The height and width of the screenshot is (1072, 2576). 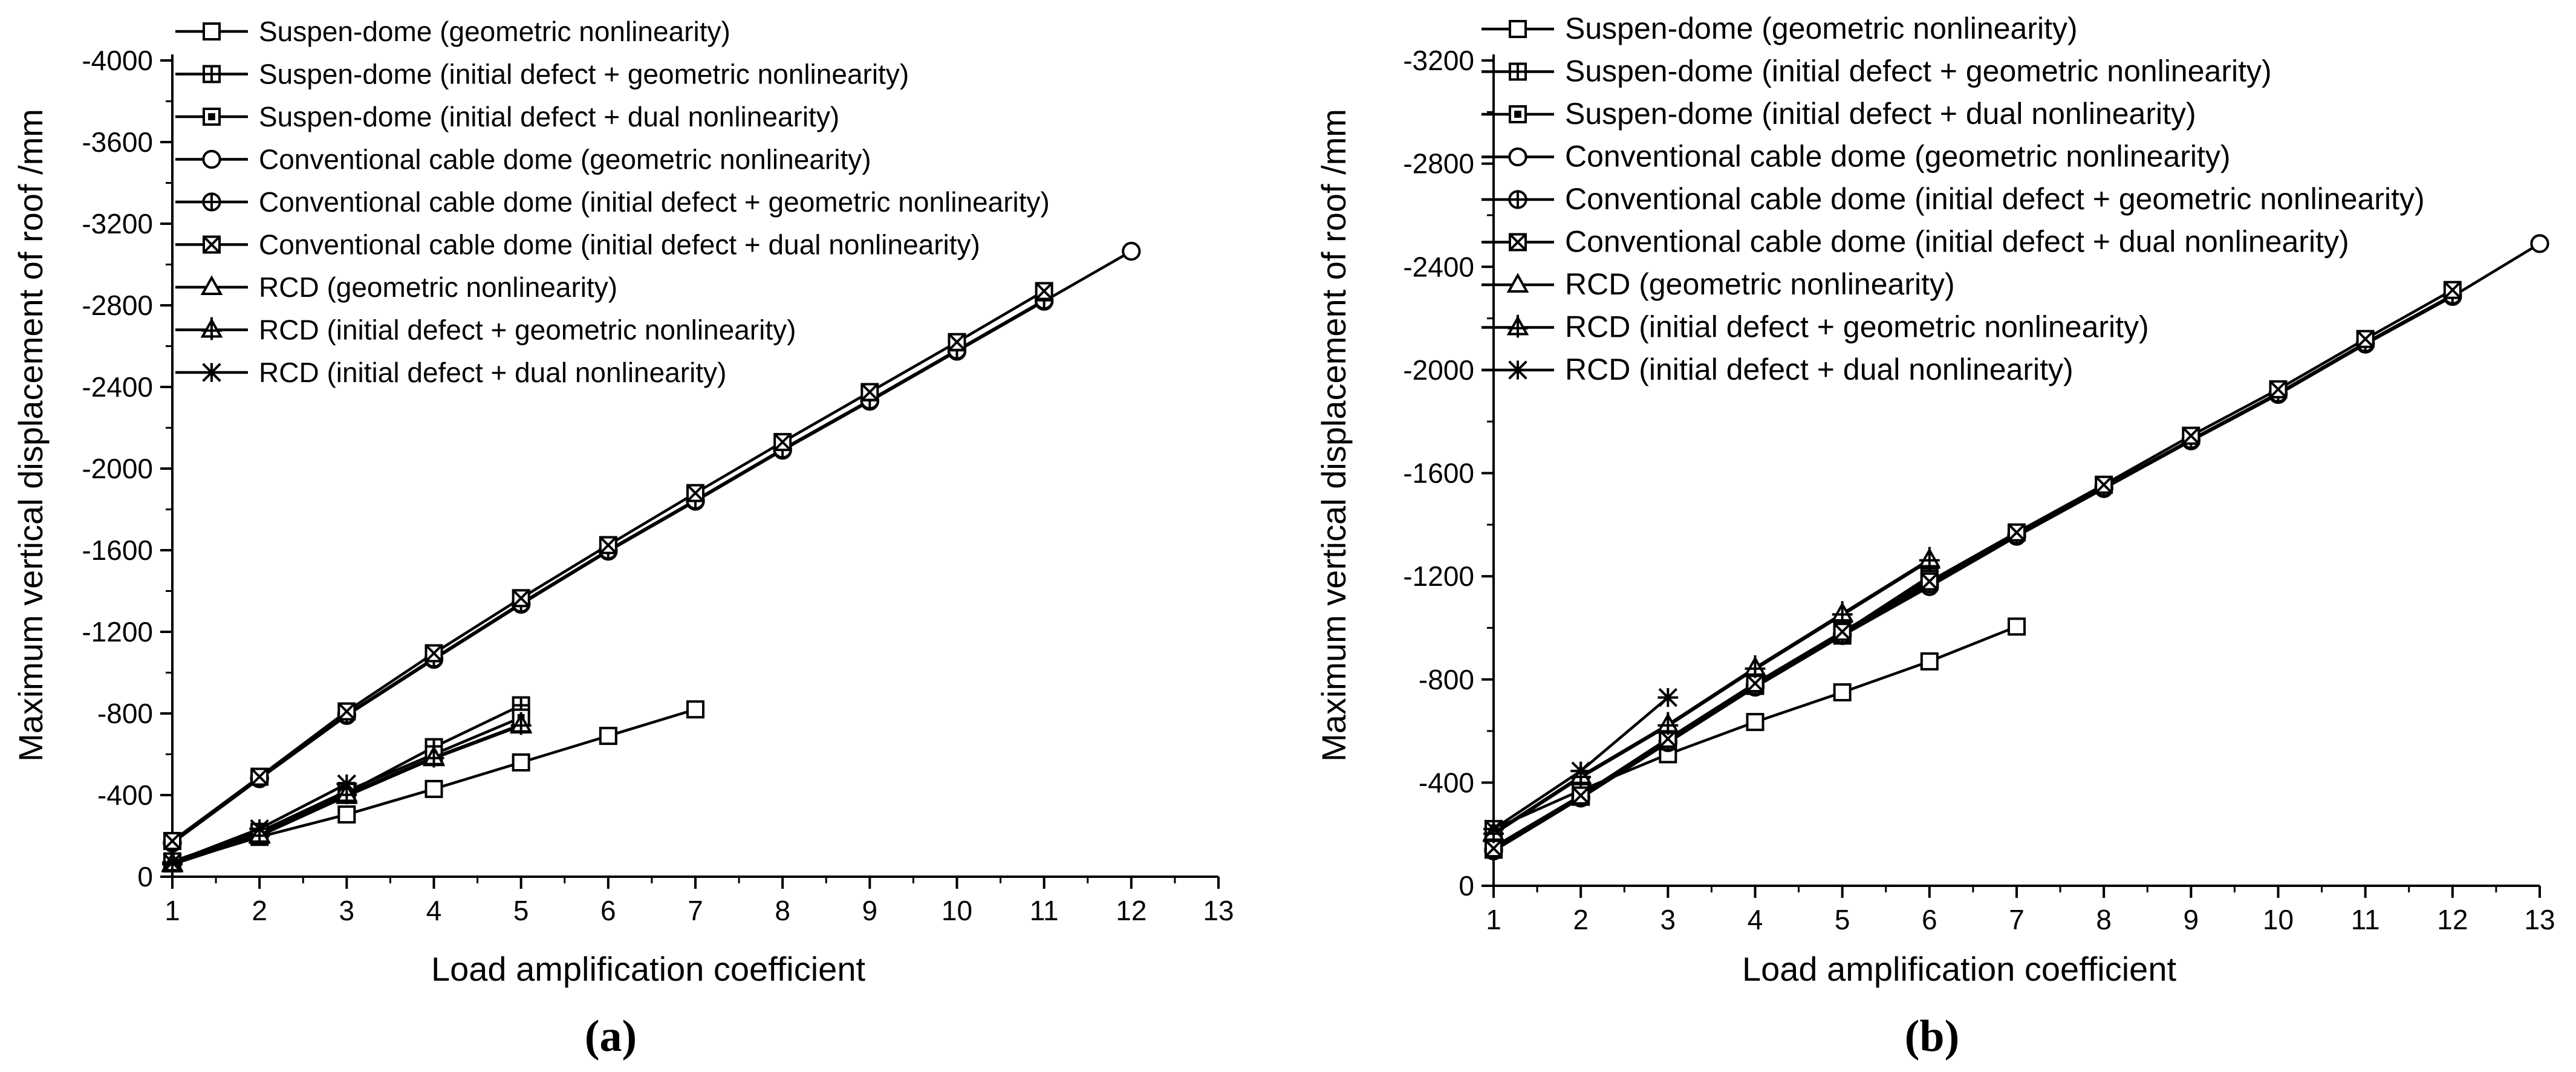 I want to click on chart-a-y-tick-label: -3200, so click(x=118, y=223).